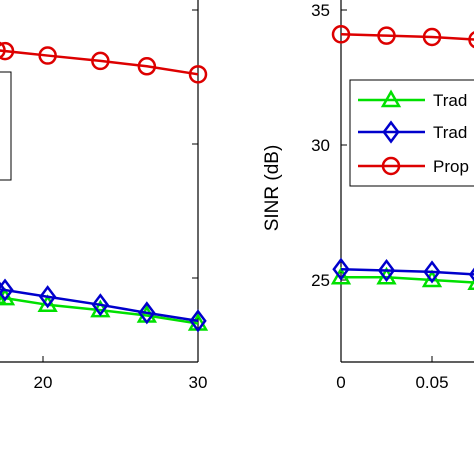  I want to click on left-x-tick-label: 20, so click(43, 382).